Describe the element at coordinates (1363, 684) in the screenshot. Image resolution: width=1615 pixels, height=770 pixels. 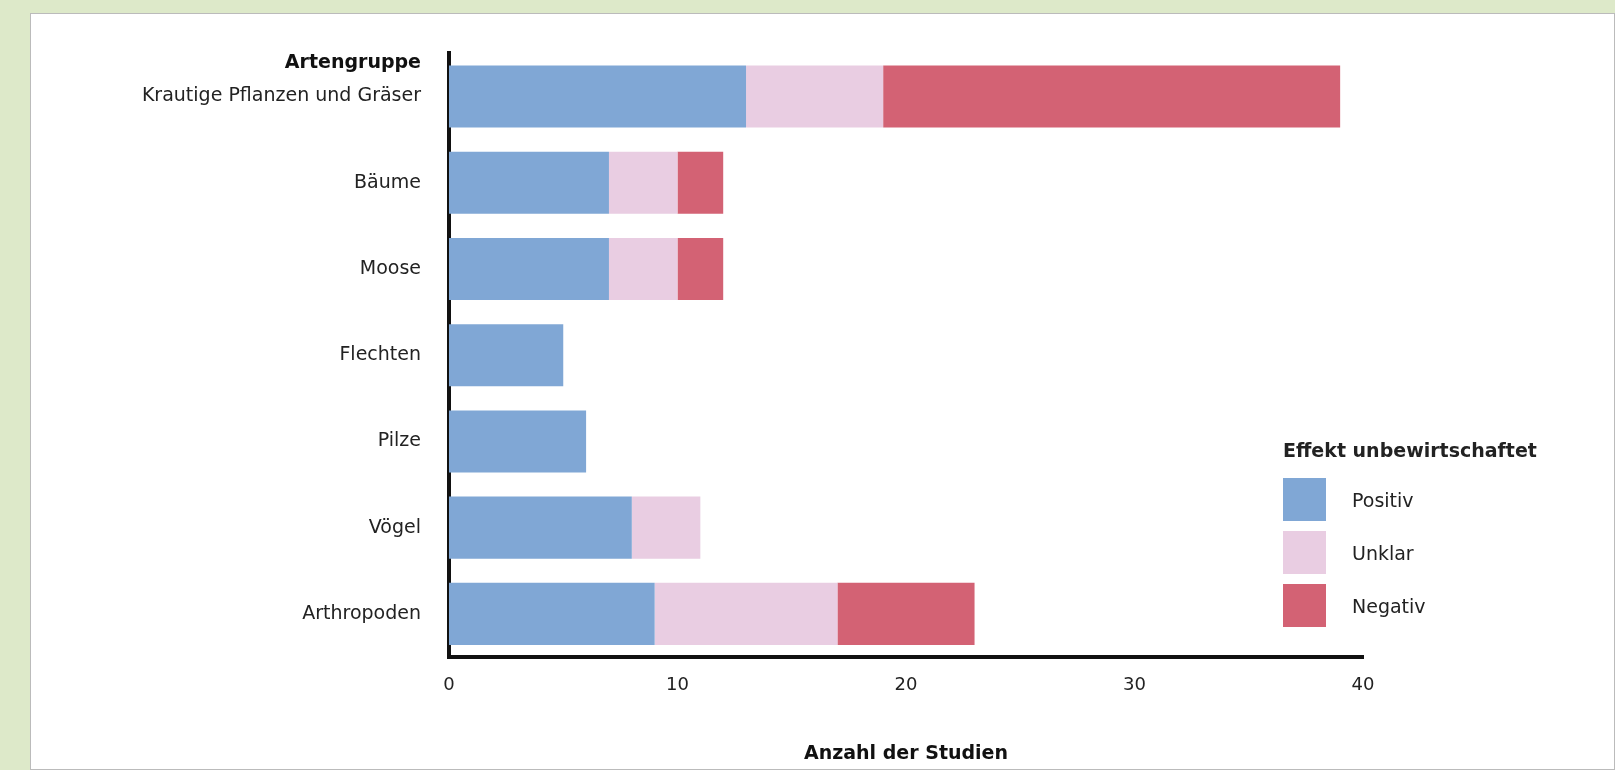
I see `x-tick-label: 40` at that location.